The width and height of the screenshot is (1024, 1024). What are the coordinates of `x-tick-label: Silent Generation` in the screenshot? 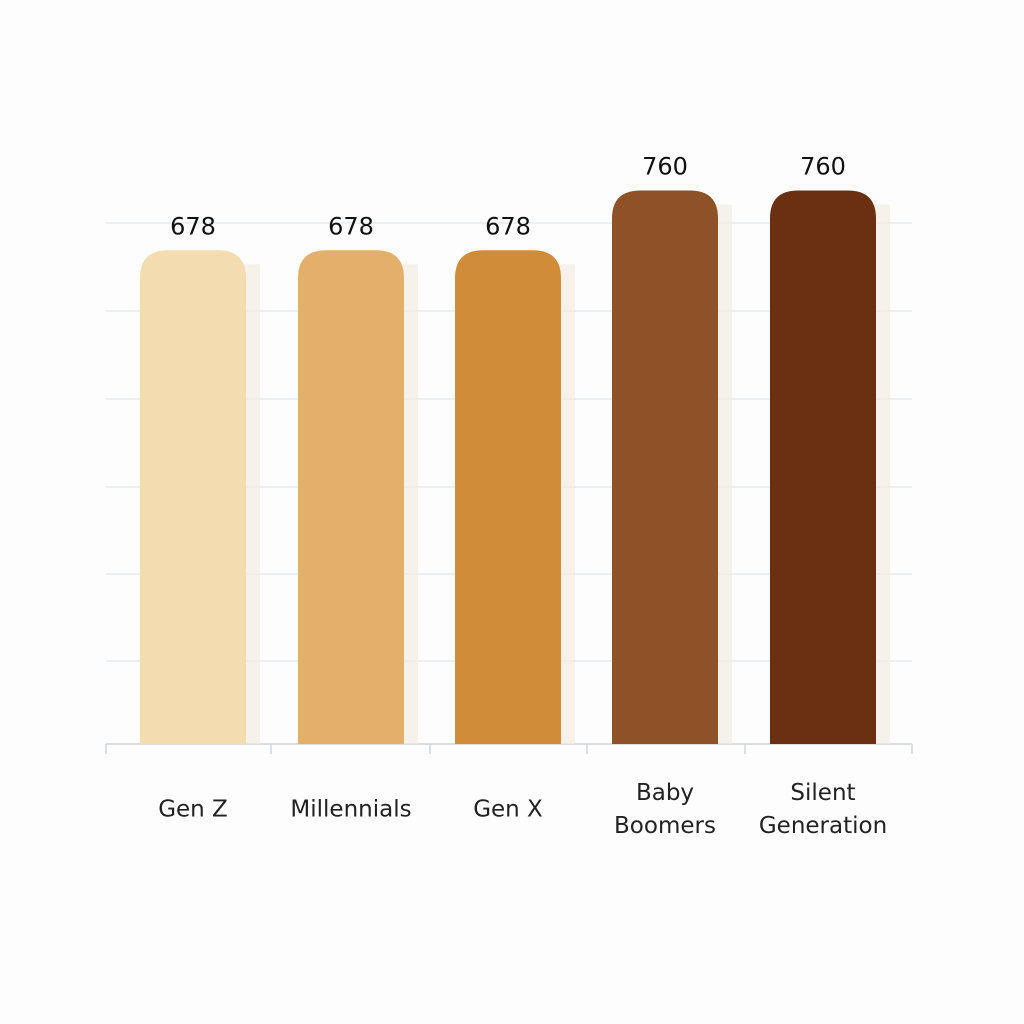 It's located at (823, 809).